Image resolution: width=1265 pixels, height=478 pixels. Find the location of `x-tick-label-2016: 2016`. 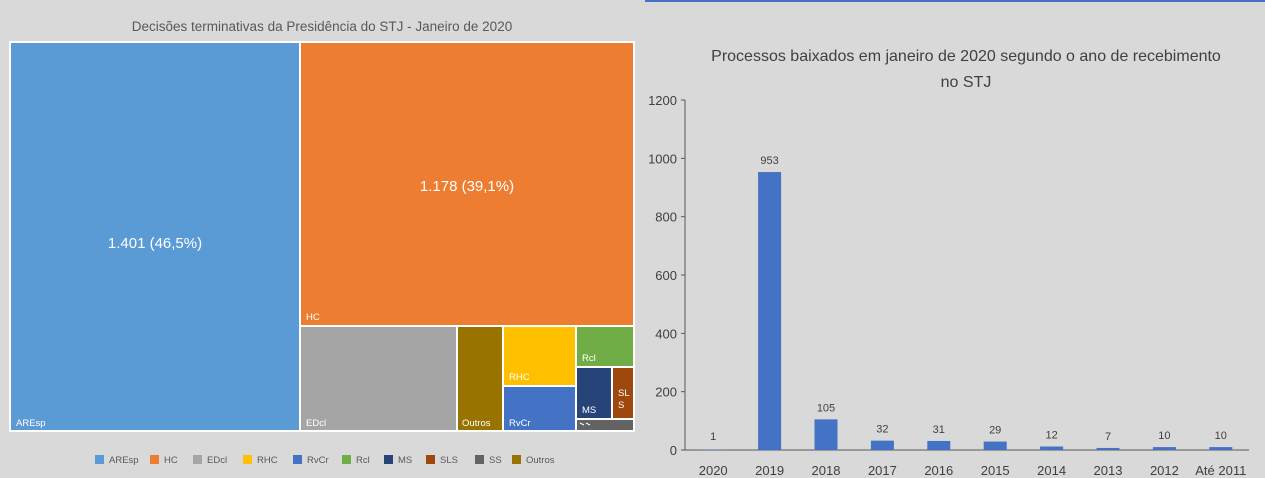

x-tick-label-2016: 2016 is located at coordinates (938, 470).